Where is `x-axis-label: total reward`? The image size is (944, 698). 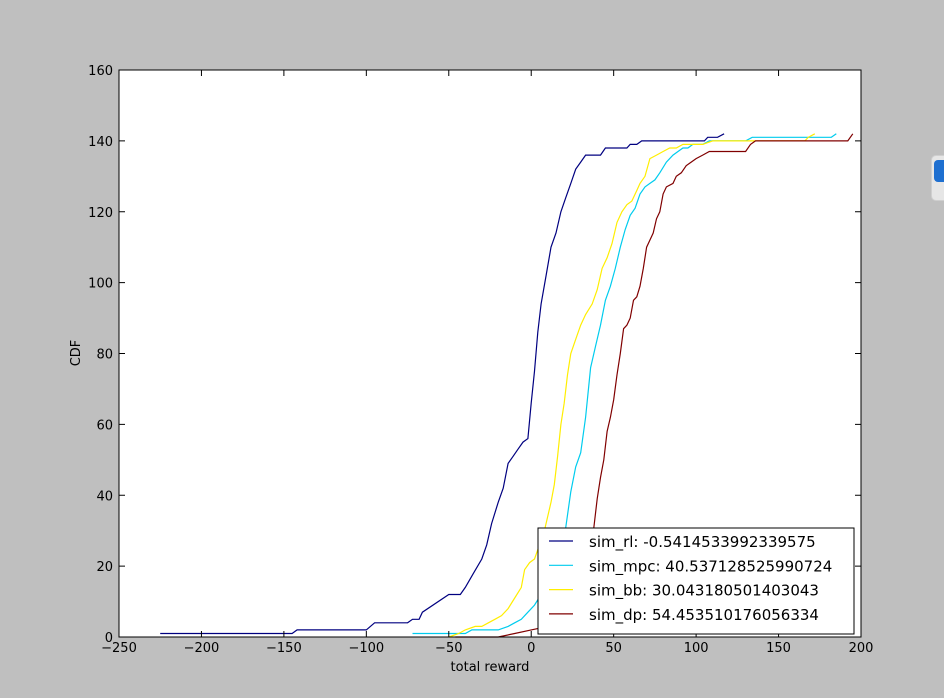
x-axis-label: total reward is located at coordinates (490, 667).